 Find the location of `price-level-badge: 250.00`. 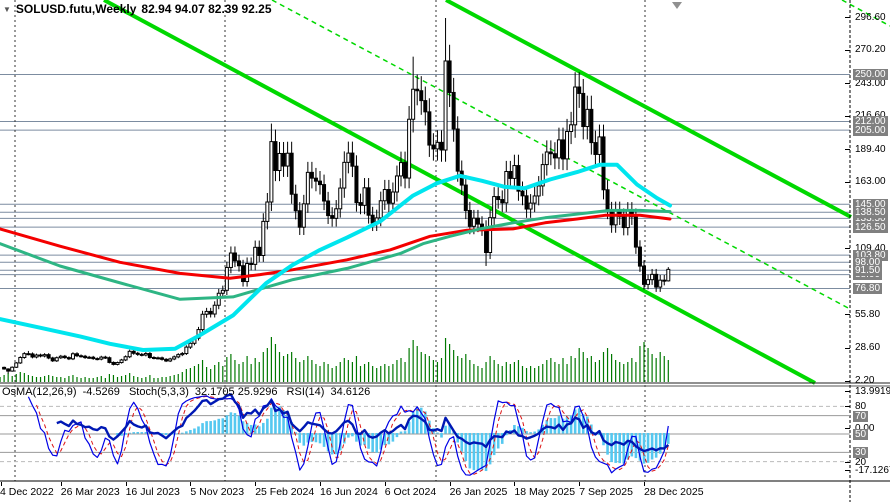

price-level-badge: 250.00 is located at coordinates (870, 75).